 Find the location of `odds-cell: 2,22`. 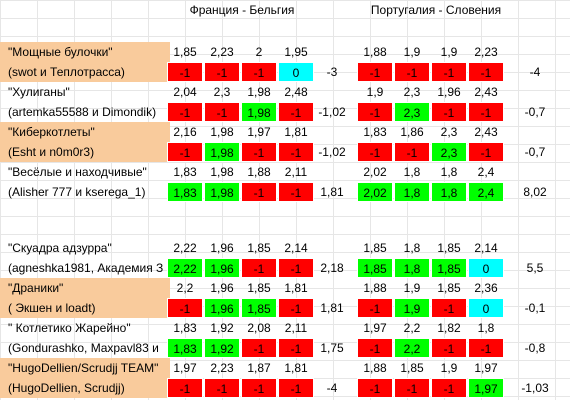

odds-cell: 2,22 is located at coordinates (185, 248).